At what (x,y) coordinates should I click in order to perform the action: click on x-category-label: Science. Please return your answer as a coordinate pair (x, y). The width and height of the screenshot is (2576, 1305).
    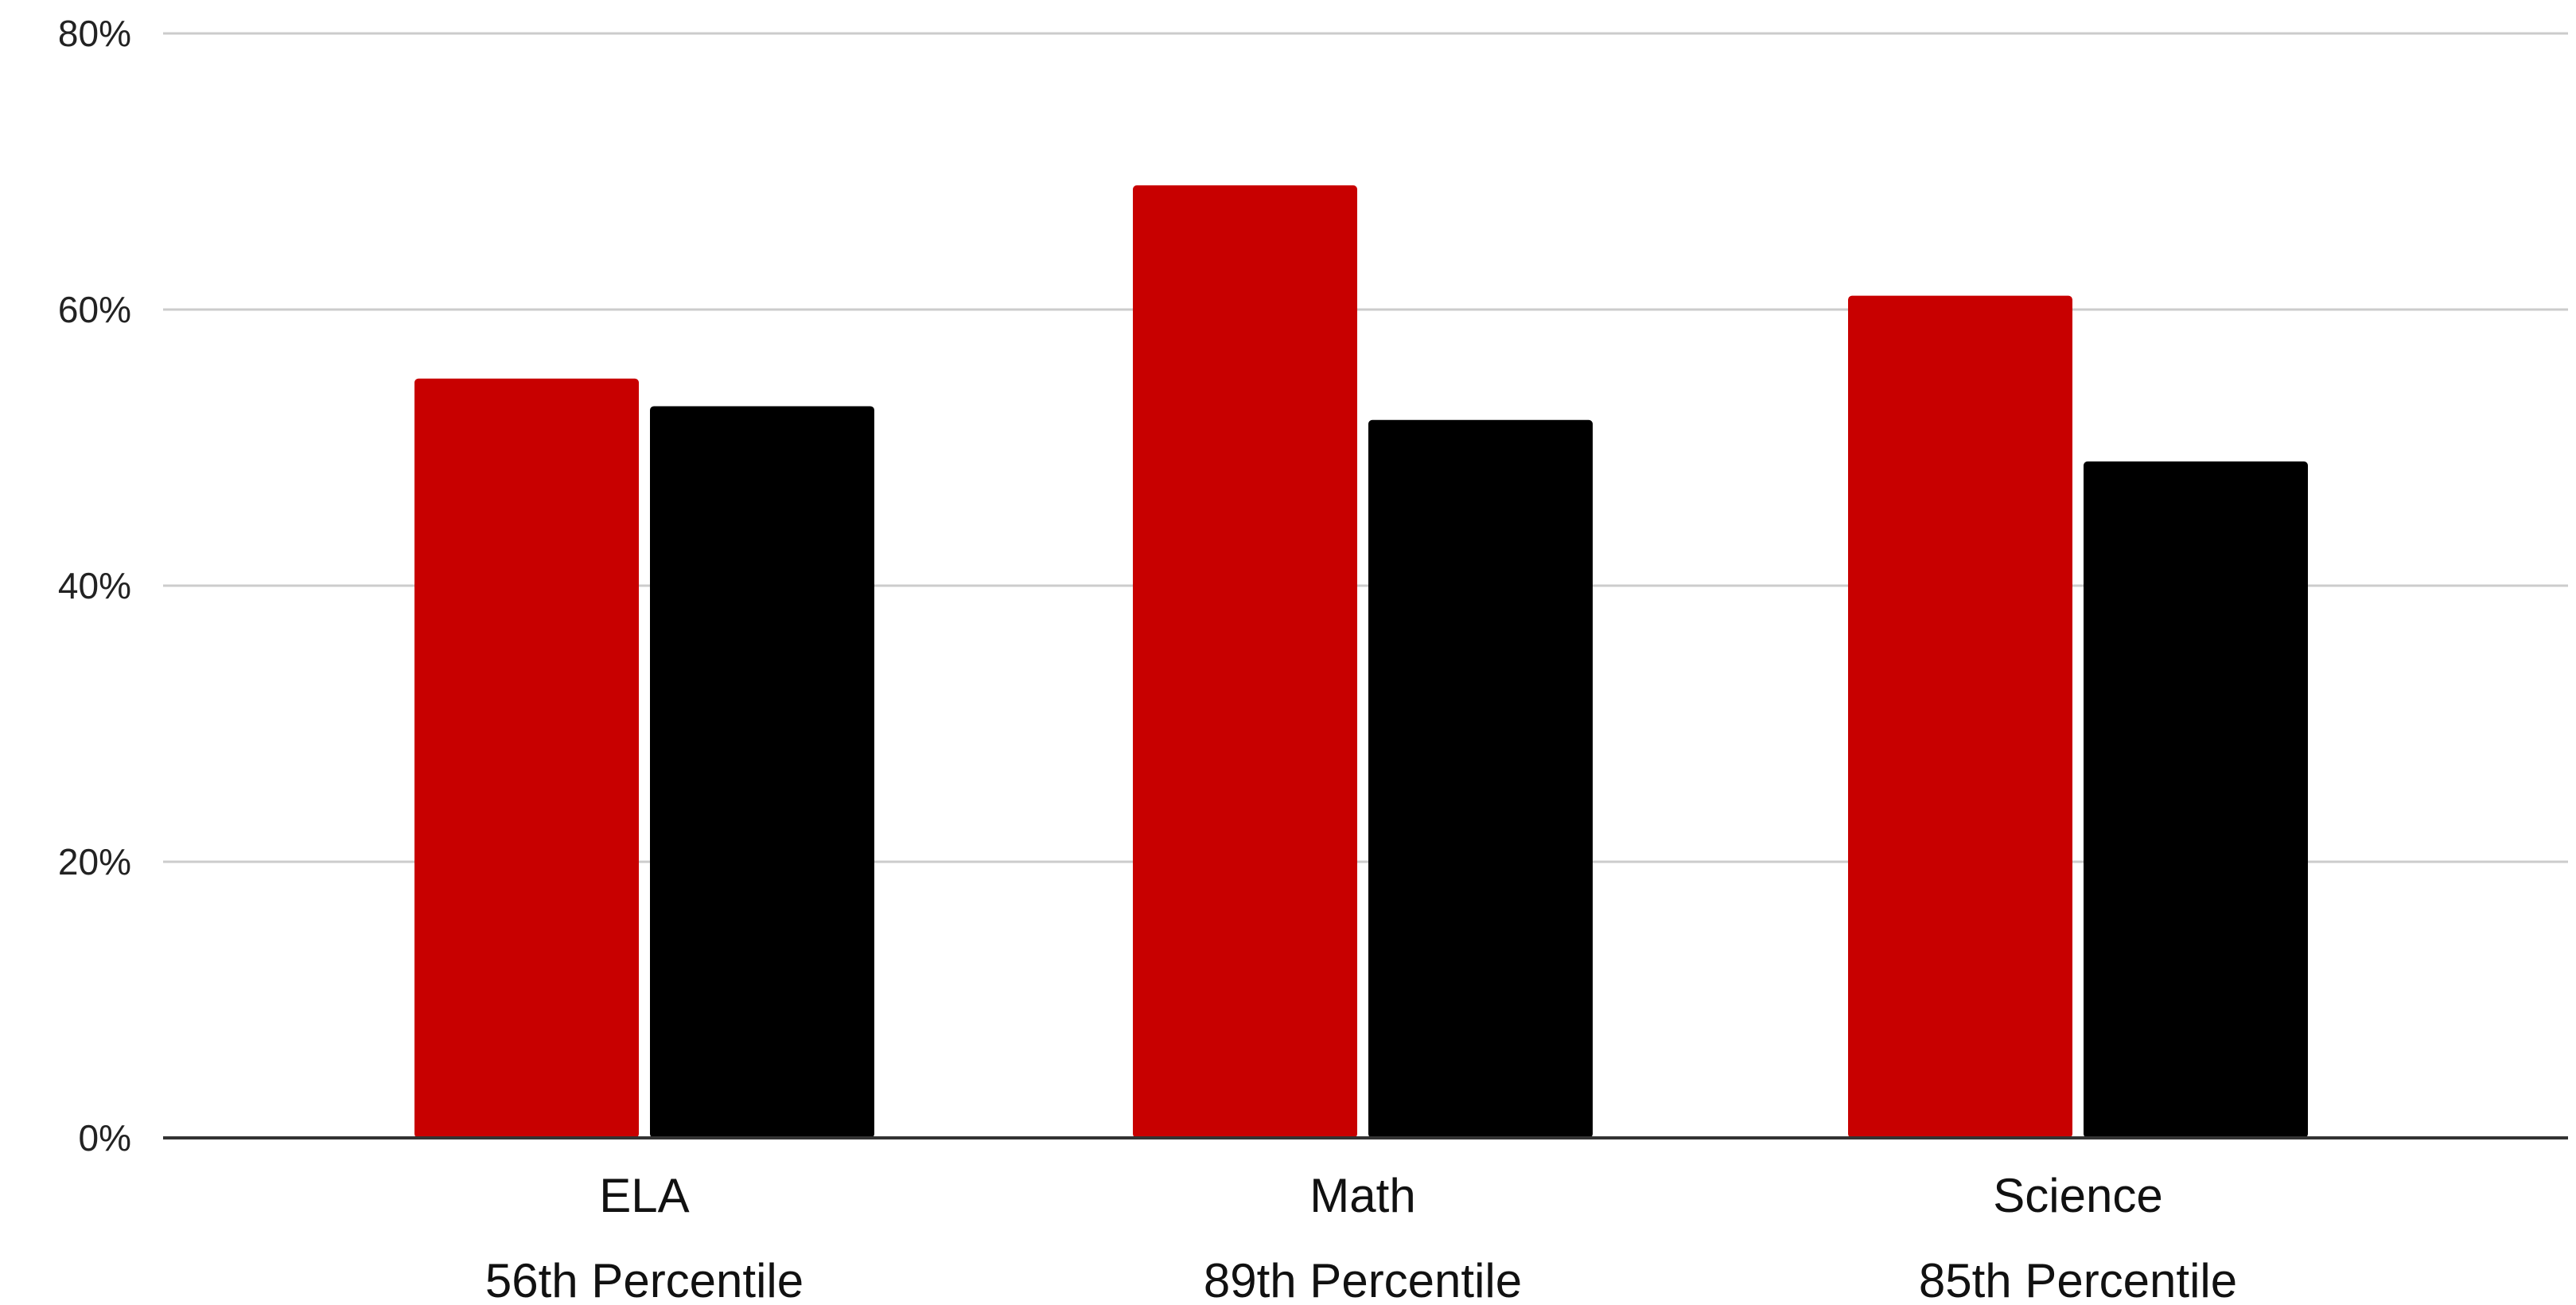
    Looking at the image, I should click on (2078, 1195).